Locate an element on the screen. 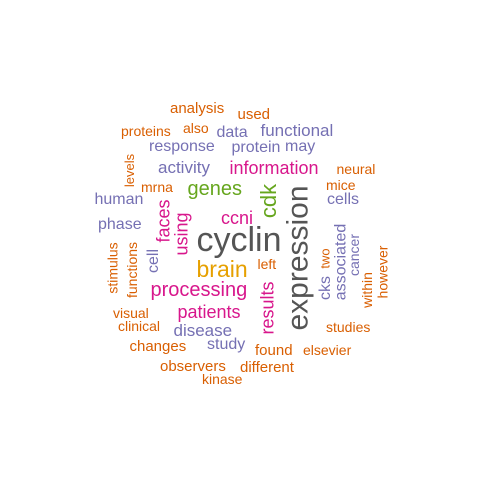 Image resolution: width=480 pixels, height=480 pixels. word-elsevier: elsevier is located at coordinates (327, 350).